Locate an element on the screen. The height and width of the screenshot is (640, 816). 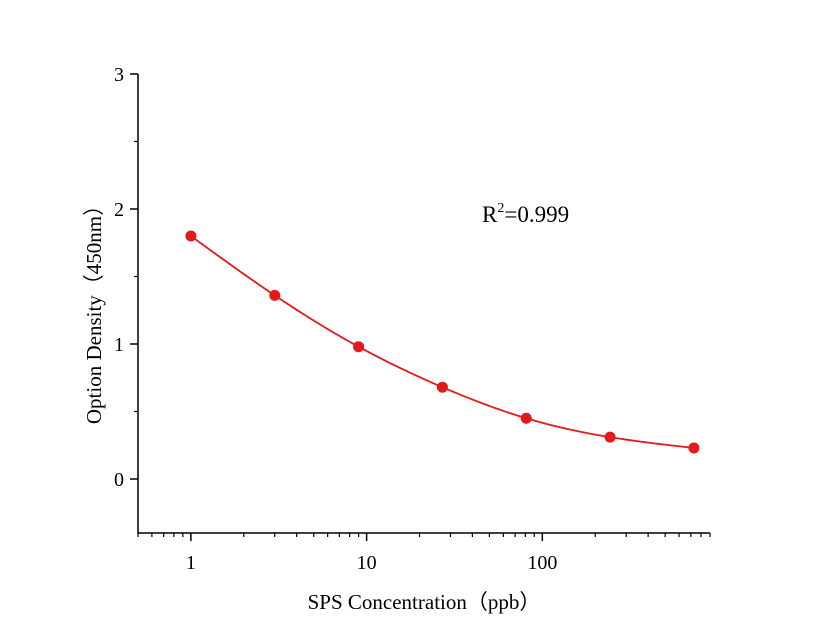
y-tick-label: 0 is located at coordinates (119, 480).